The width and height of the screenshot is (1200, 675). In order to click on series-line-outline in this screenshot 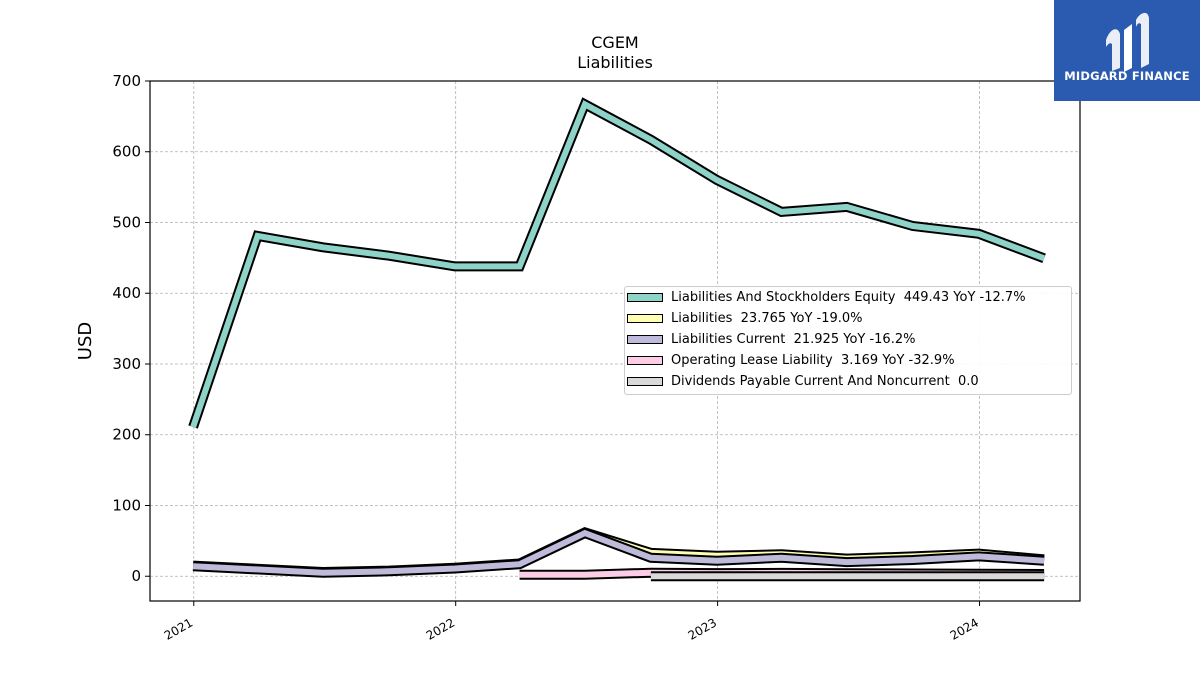, I will do `click(618, 552)`.